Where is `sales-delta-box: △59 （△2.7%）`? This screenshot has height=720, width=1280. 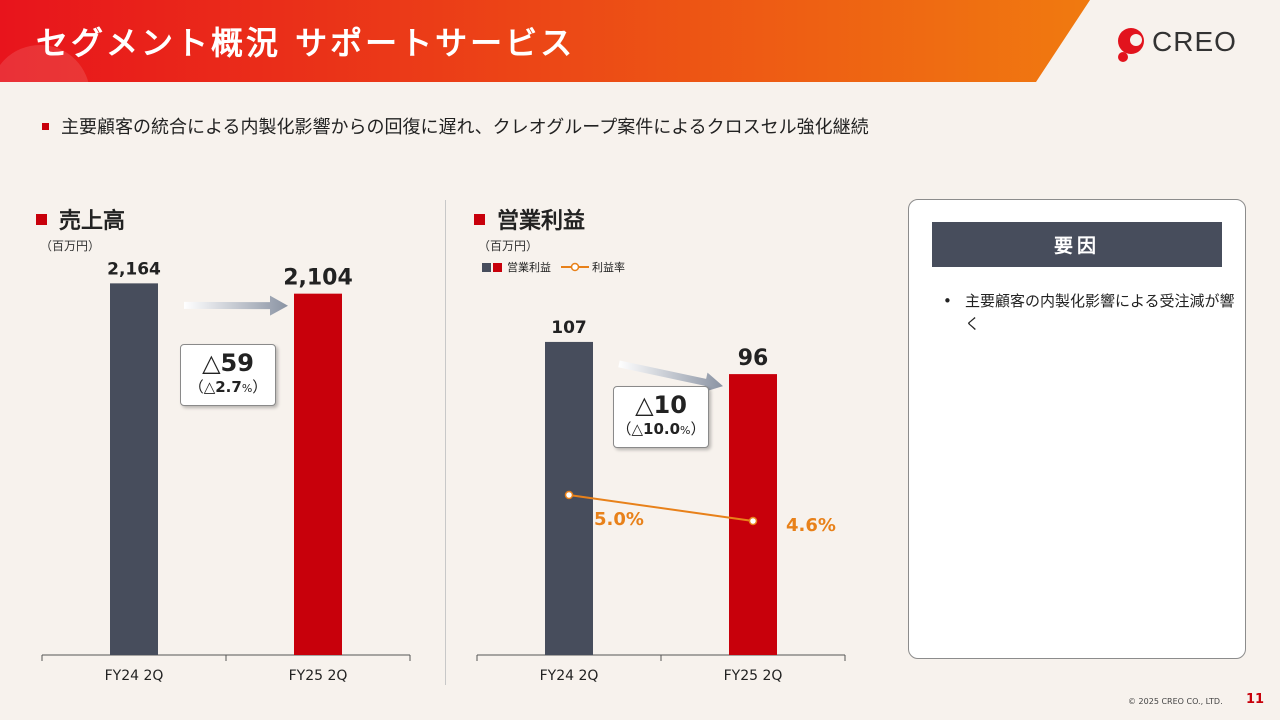
sales-delta-box: △59 （△2.7%） is located at coordinates (228, 375).